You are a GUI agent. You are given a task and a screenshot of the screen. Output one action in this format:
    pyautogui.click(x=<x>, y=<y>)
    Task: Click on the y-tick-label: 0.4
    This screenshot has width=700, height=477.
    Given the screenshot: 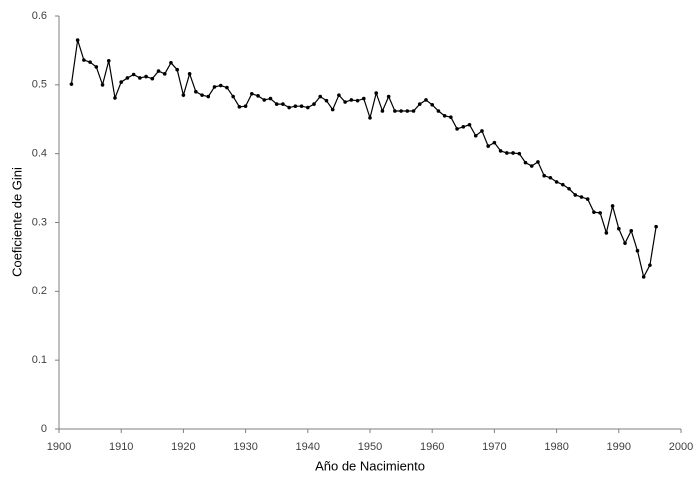 What is the action you would take?
    pyautogui.click(x=39, y=154)
    